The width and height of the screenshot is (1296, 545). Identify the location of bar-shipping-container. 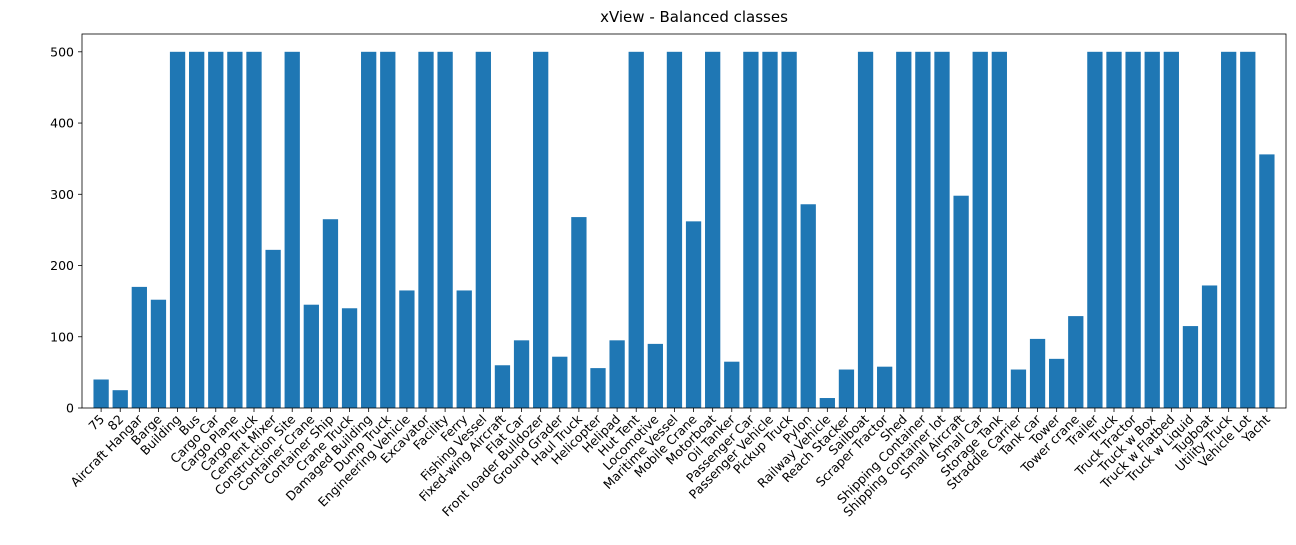
(923, 230).